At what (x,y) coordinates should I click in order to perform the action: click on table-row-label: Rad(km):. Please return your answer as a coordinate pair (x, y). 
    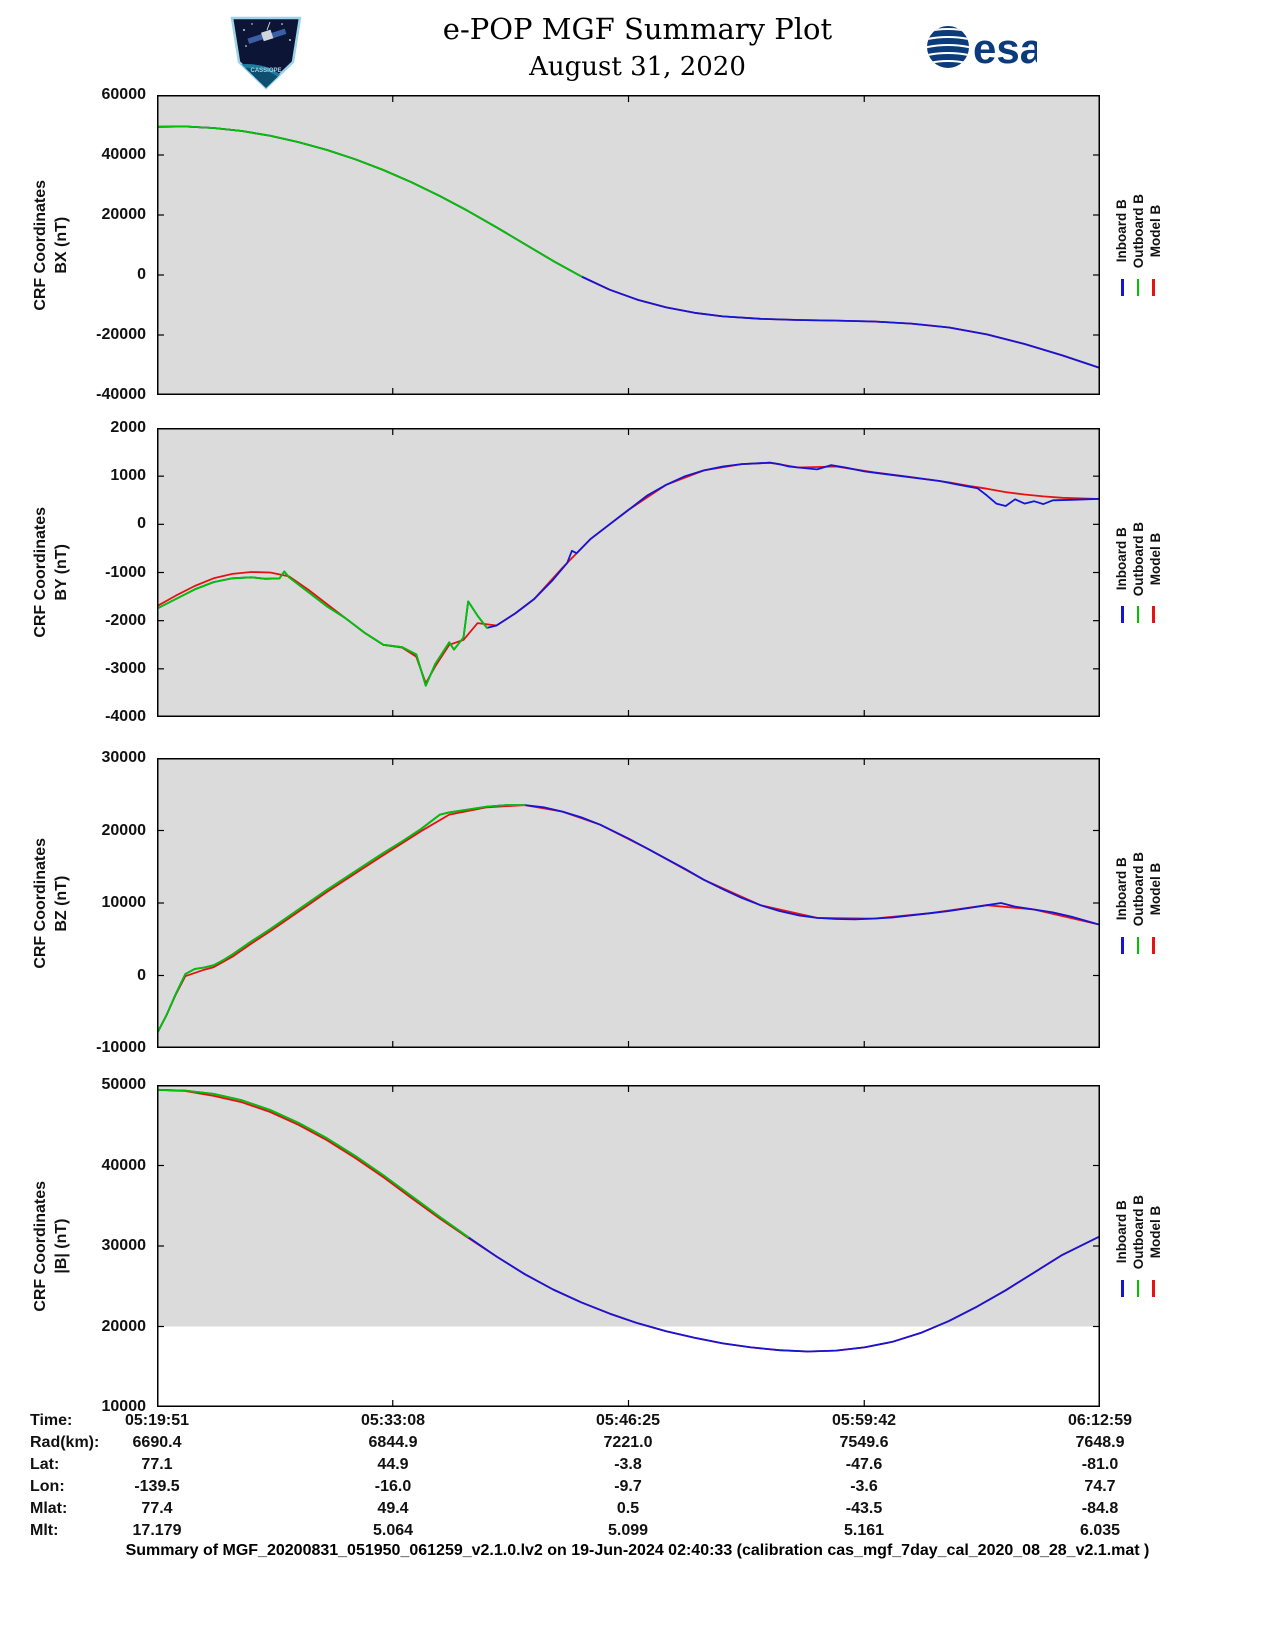
    Looking at the image, I should click on (65, 1442).